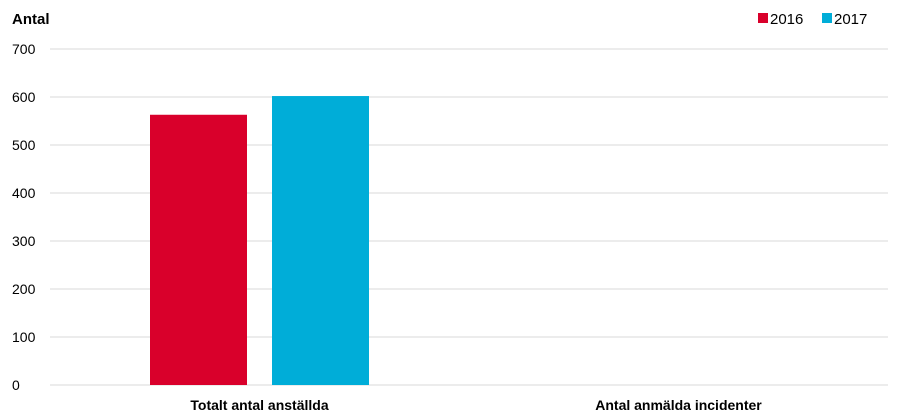  Describe the element at coordinates (31, 19) in the screenshot. I see `y-axis-label: Antal` at that location.